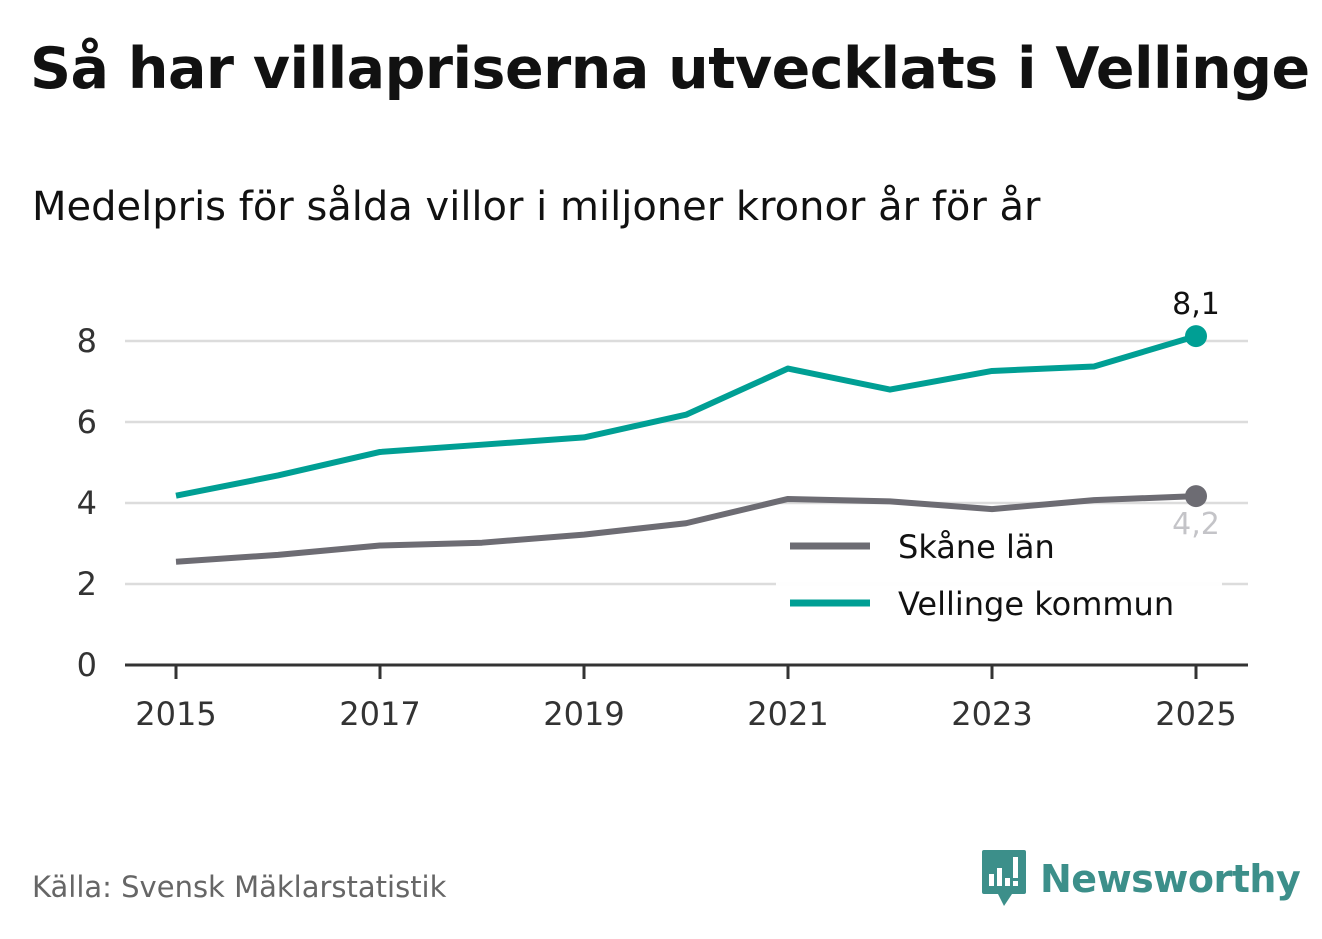 The width and height of the screenshot is (1322, 939). What do you see at coordinates (686, 698) in the screenshot?
I see `x-axis: 2015 2017 2019 2021 2023 2025` at bounding box center [686, 698].